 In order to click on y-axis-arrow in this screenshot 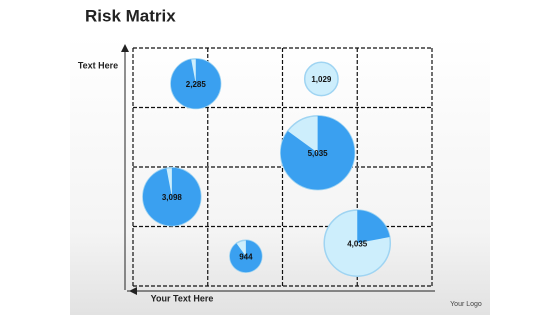, I will do `click(125, 48)`.